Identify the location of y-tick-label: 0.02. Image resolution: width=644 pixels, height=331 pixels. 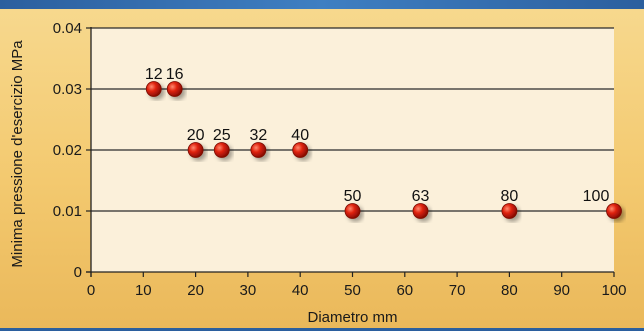
(67, 150).